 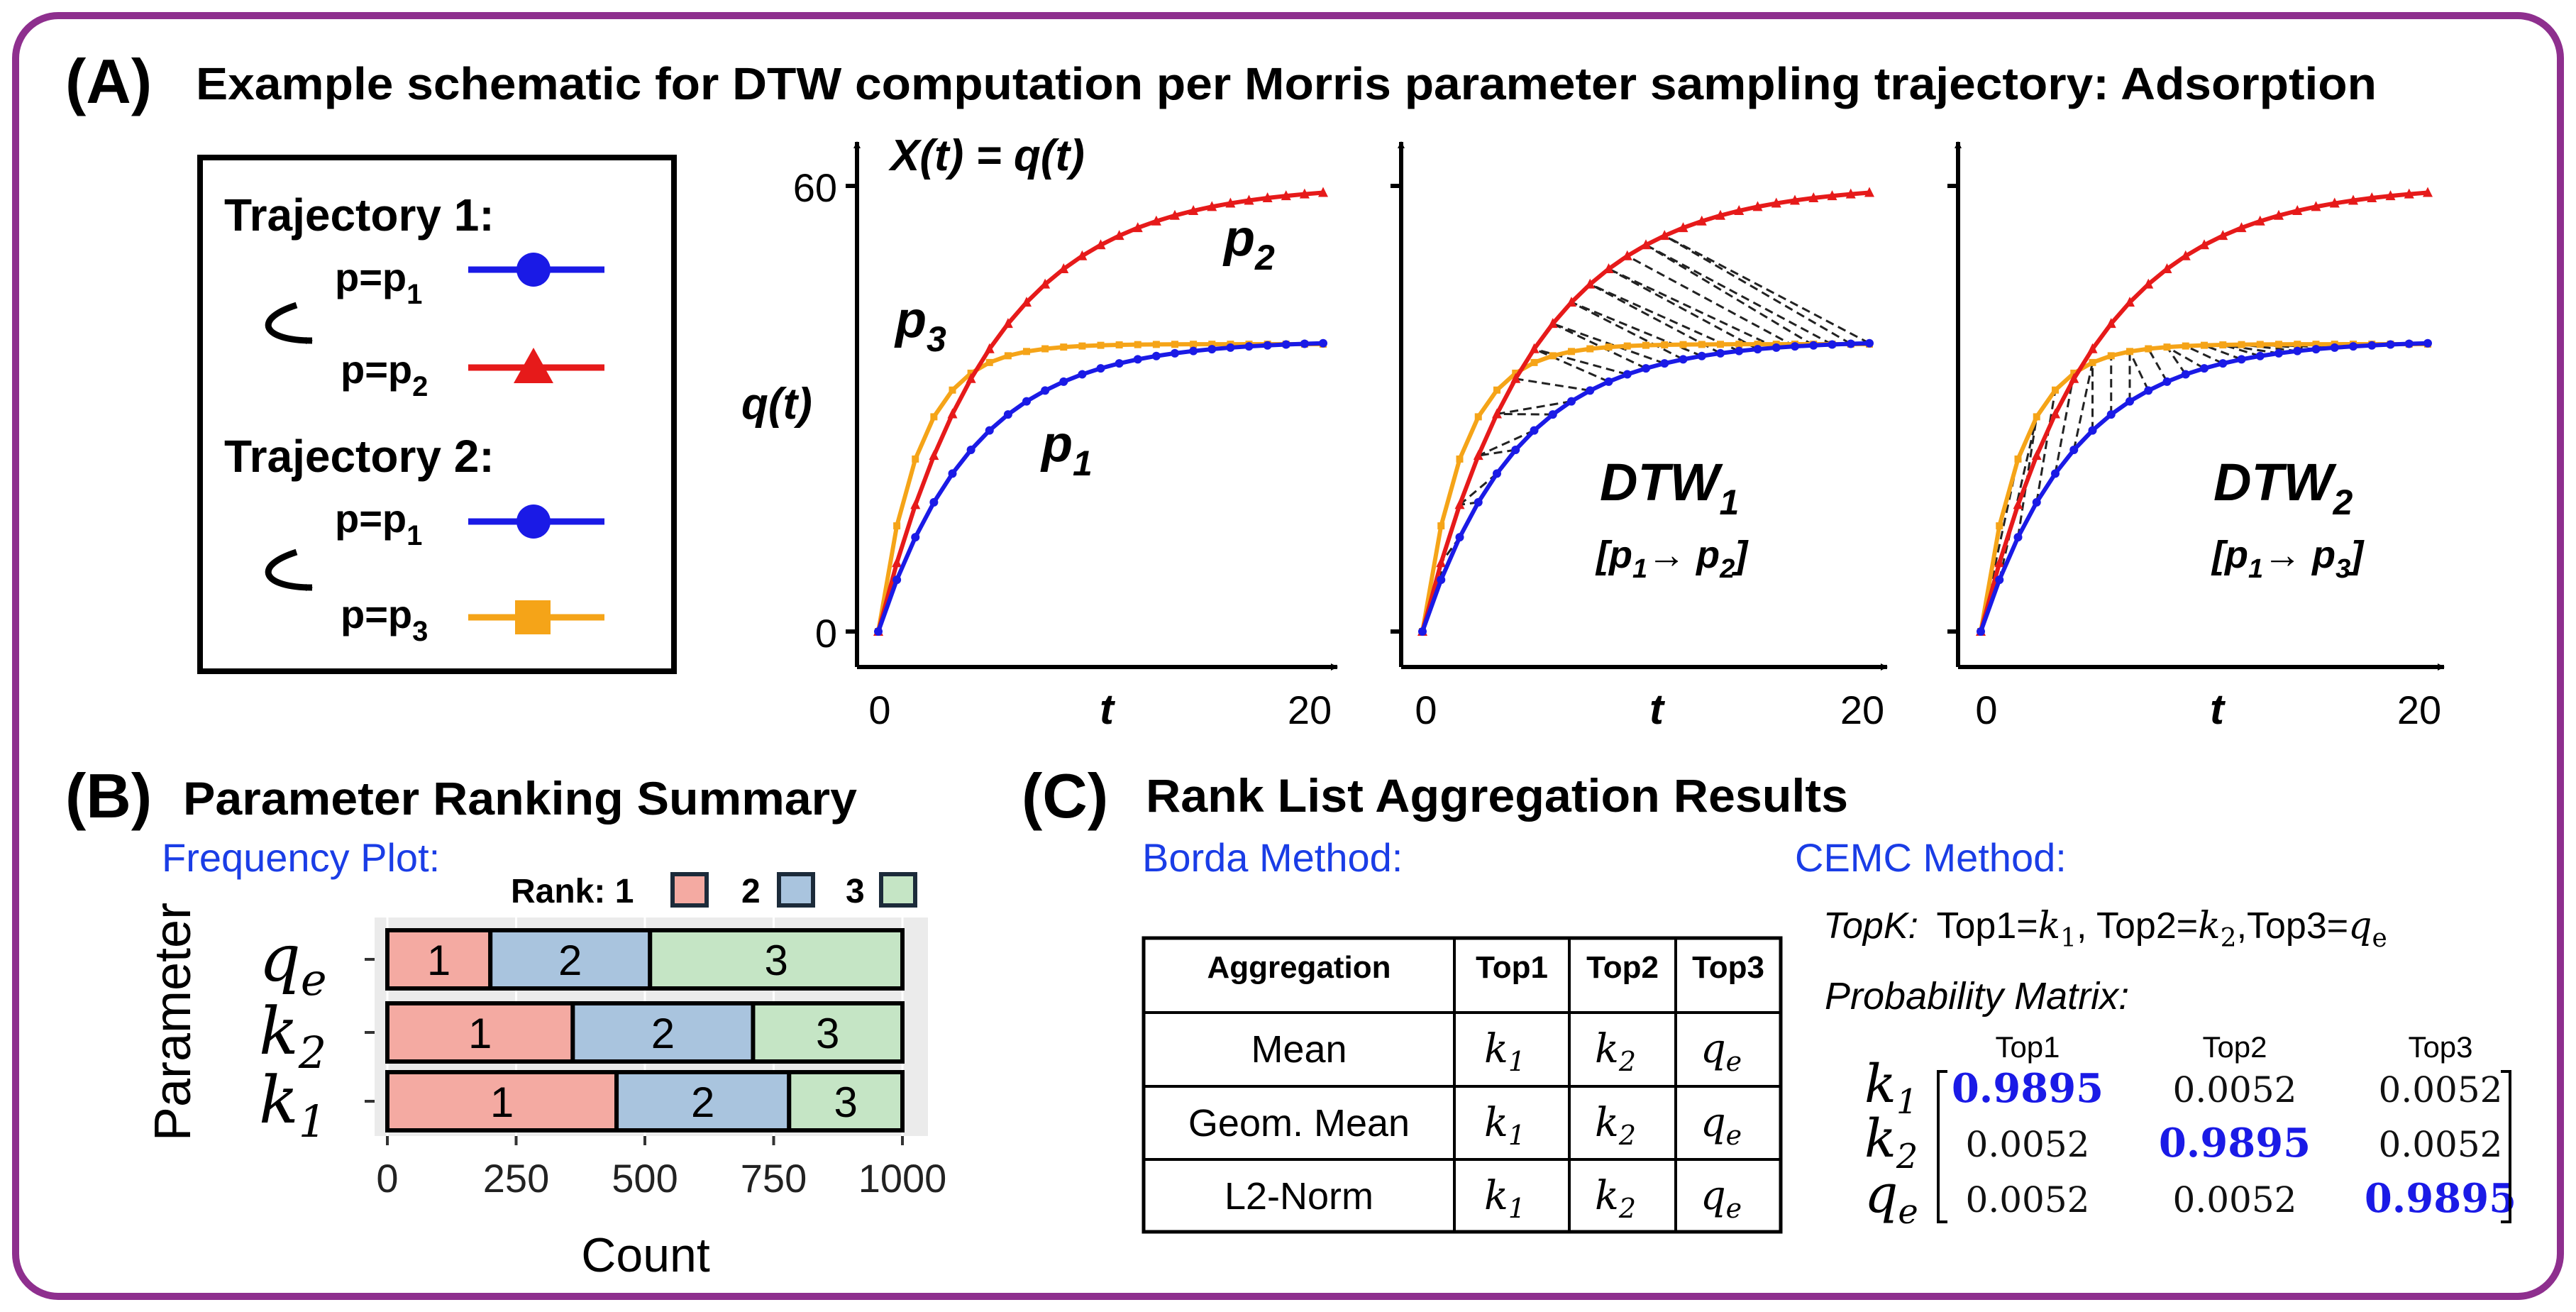 I want to click on plot3-curve-p1, so click(x=2203, y=487).